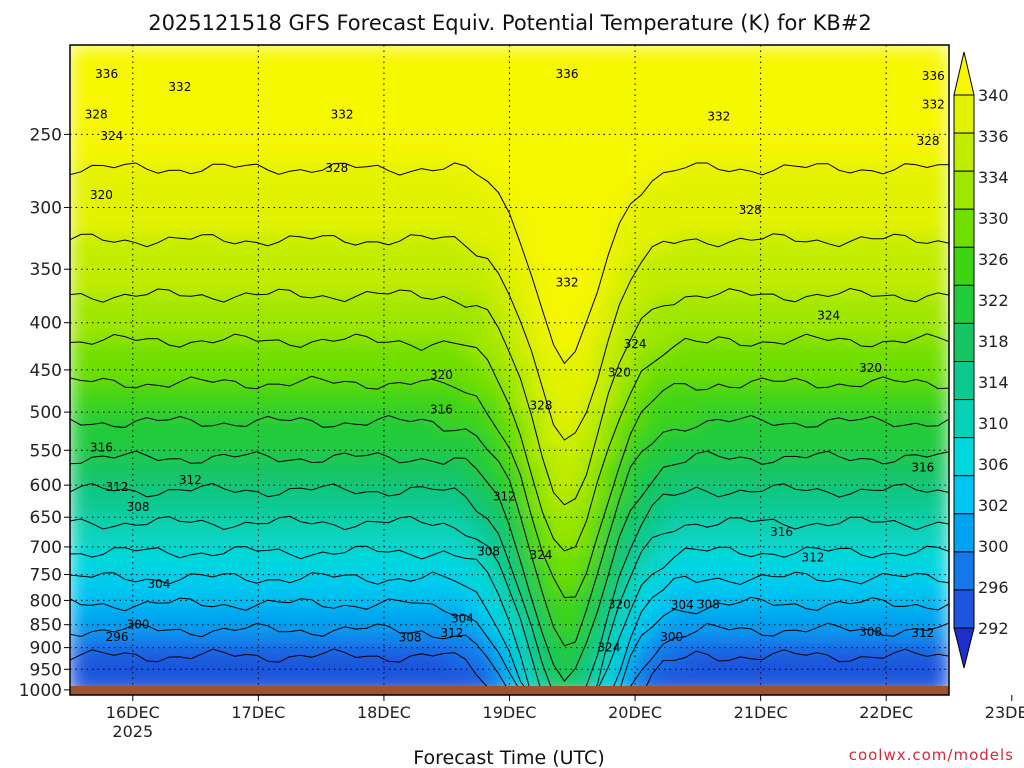 This screenshot has height=768, width=1024. I want to click on x-year-label: 2025, so click(132, 731).